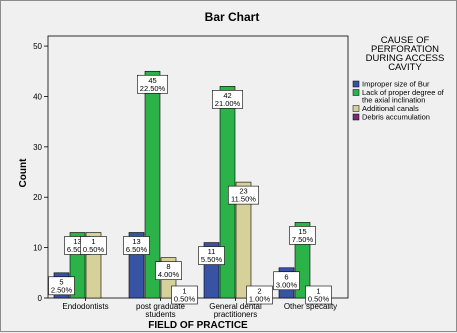 Image resolution: width=457 pixels, height=333 pixels. What do you see at coordinates (260, 299) in the screenshot?
I see `data-label-percent: 1.00%` at bounding box center [260, 299].